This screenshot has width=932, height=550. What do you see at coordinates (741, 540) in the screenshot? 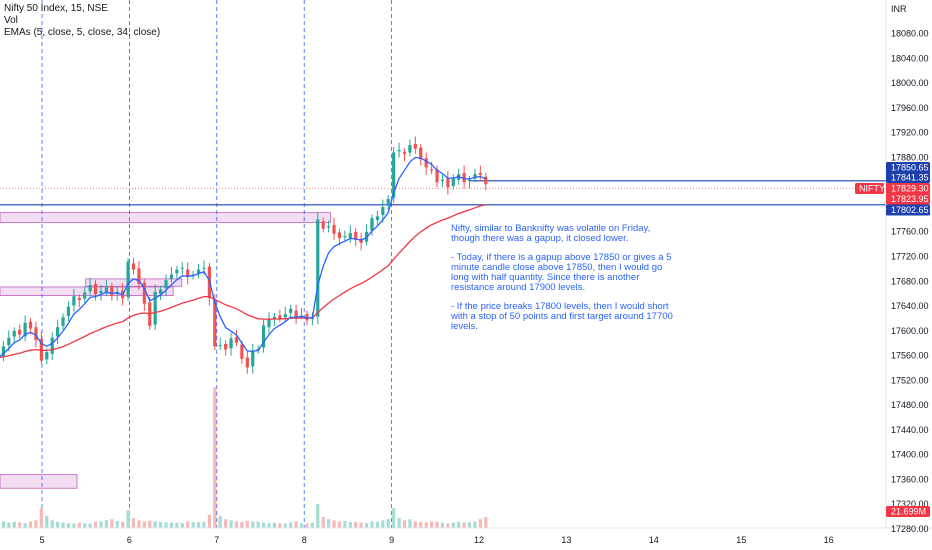
I see `x-tick-label: 15` at bounding box center [741, 540].